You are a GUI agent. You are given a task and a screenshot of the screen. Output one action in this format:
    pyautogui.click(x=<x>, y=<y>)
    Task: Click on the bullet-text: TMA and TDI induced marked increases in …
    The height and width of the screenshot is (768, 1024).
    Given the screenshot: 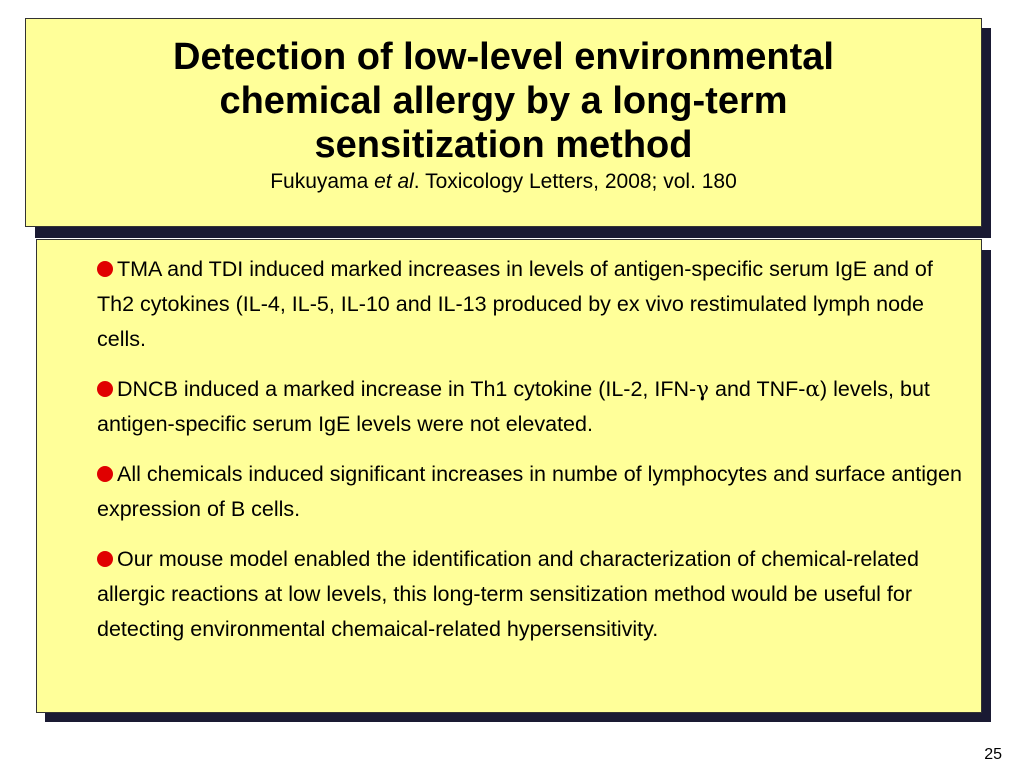 What is the action you would take?
    pyautogui.click(x=515, y=304)
    